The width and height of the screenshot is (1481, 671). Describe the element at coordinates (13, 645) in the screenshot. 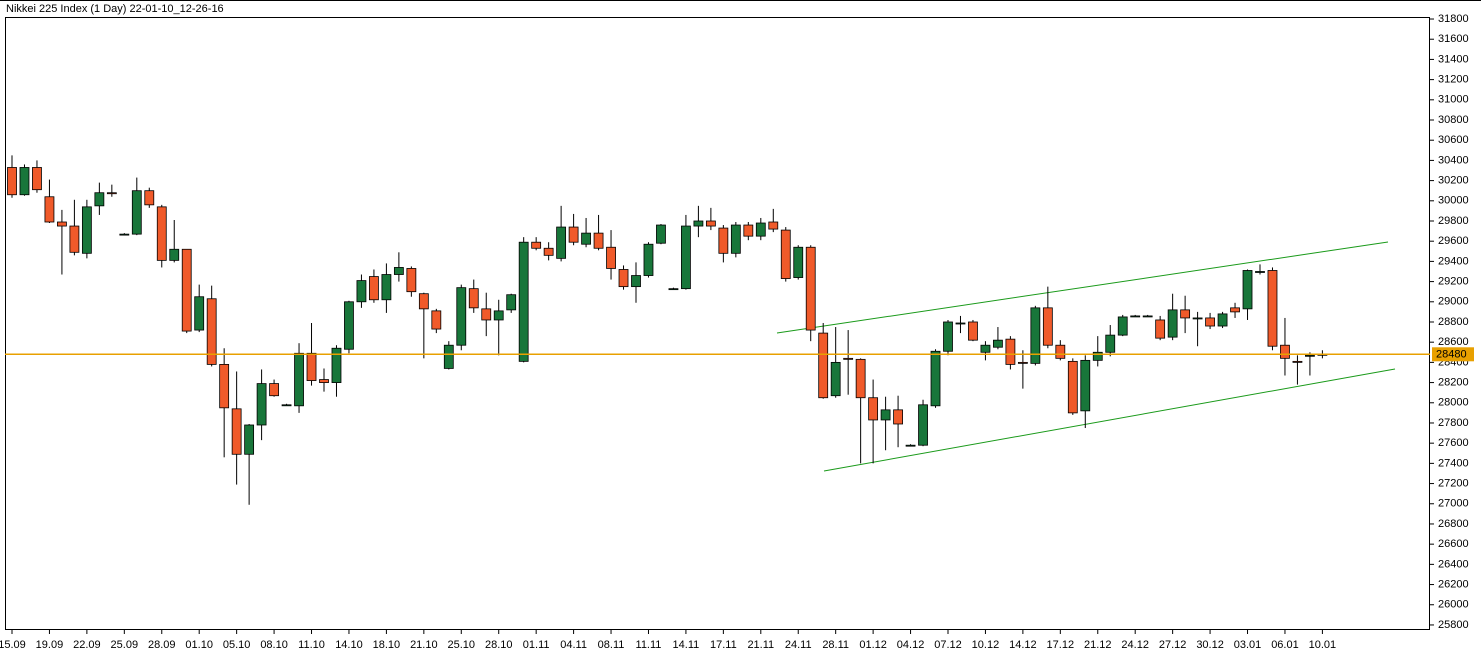

I see `x-tick-label: 15.09` at that location.